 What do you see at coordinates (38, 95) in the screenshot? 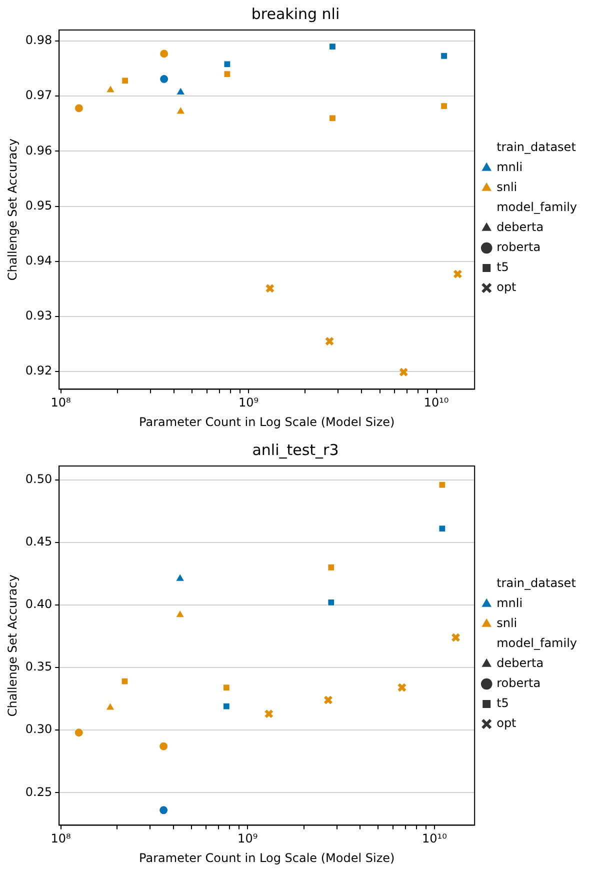
I see `y-tick-label: 0.97` at bounding box center [38, 95].